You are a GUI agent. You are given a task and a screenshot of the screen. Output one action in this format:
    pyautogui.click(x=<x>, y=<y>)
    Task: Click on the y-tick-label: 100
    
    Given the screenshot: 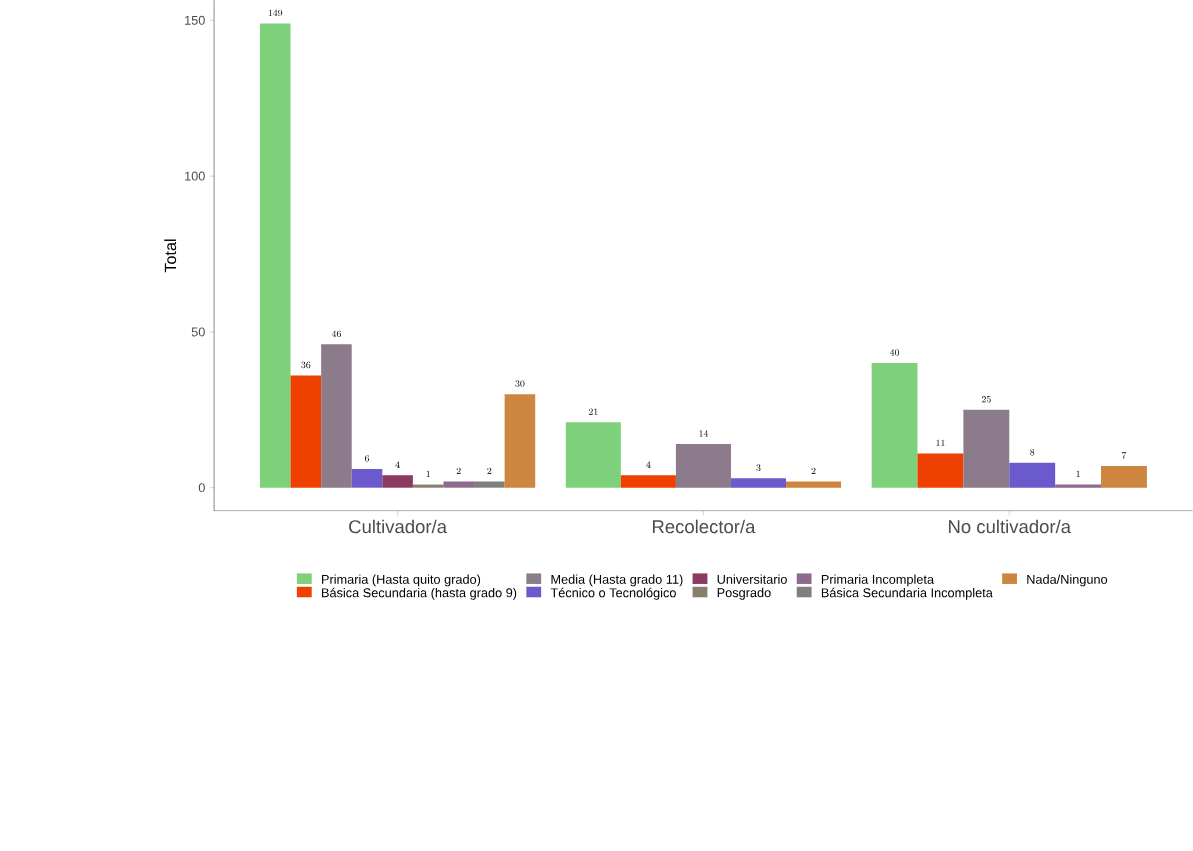 What is the action you would take?
    pyautogui.click(x=195, y=176)
    